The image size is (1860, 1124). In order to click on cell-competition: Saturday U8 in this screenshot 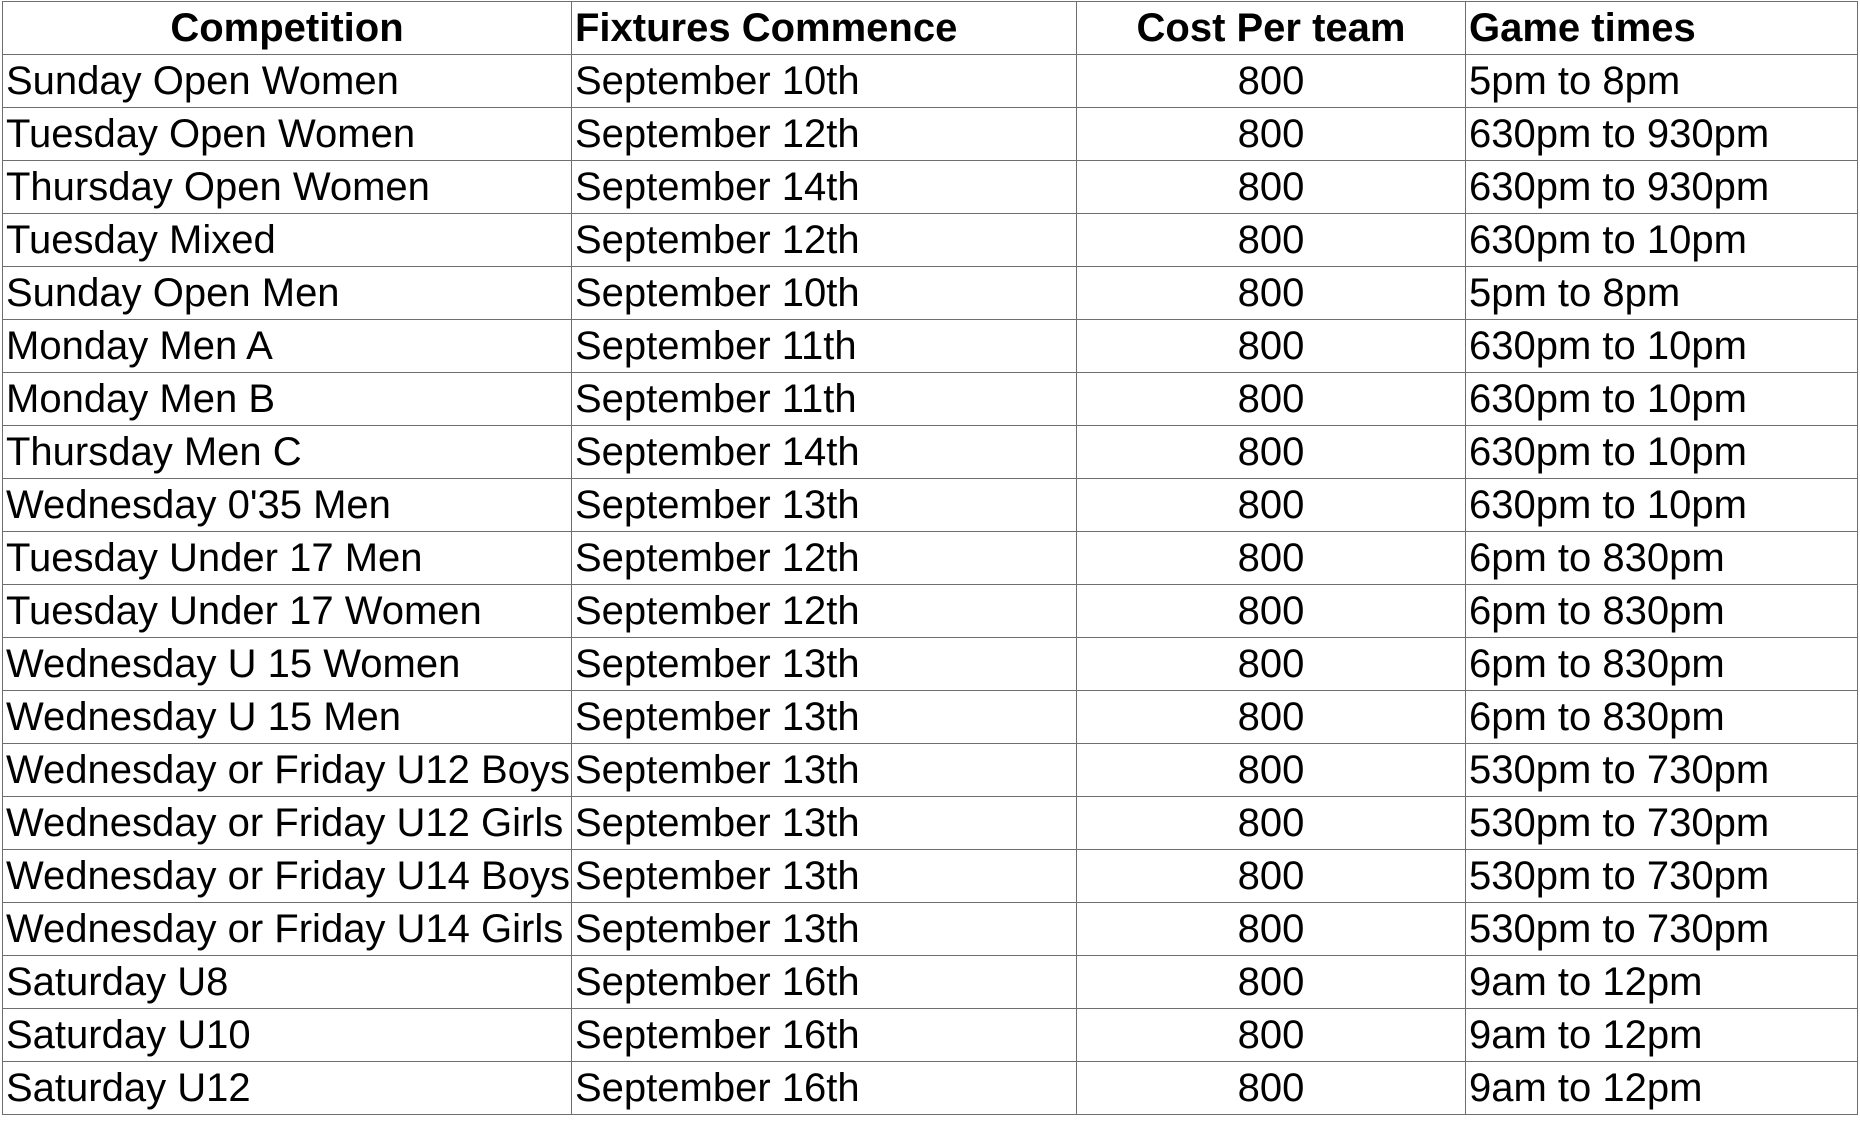, I will do `click(287, 982)`.